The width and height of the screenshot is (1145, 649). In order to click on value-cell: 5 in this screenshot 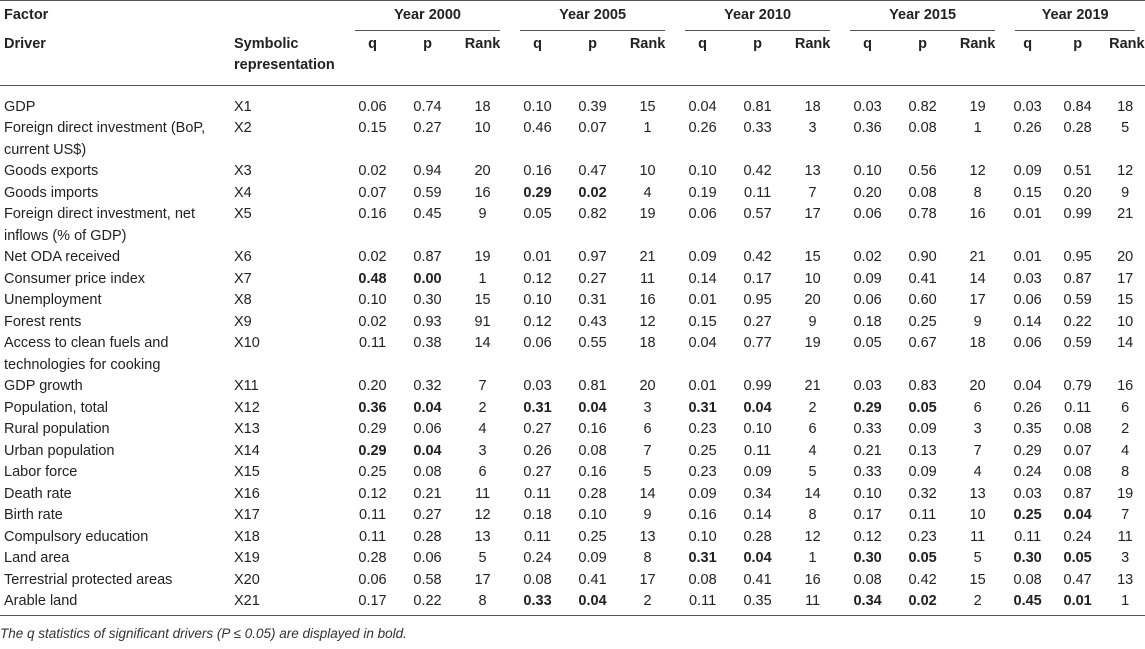, I will do `click(647, 472)`.